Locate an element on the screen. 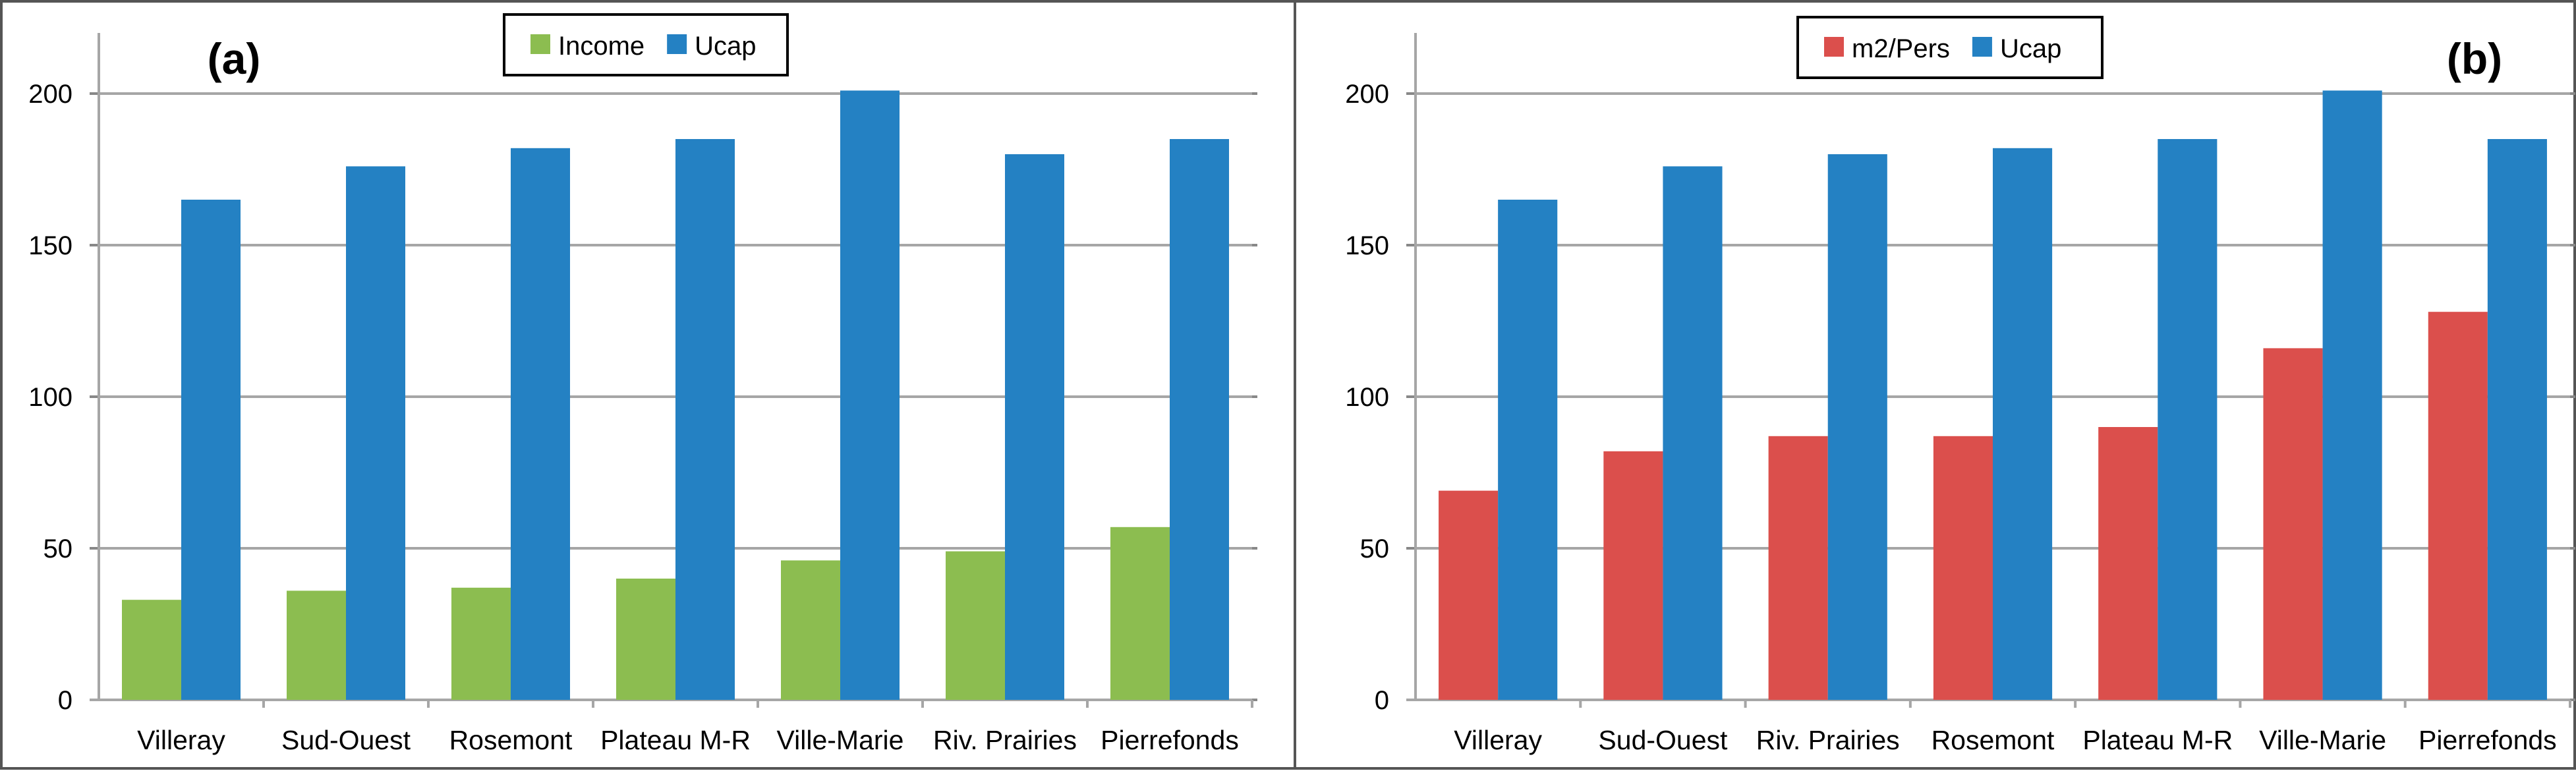 This screenshot has width=2576, height=773. bar-m2-pers-rosemont is located at coordinates (1963, 568).